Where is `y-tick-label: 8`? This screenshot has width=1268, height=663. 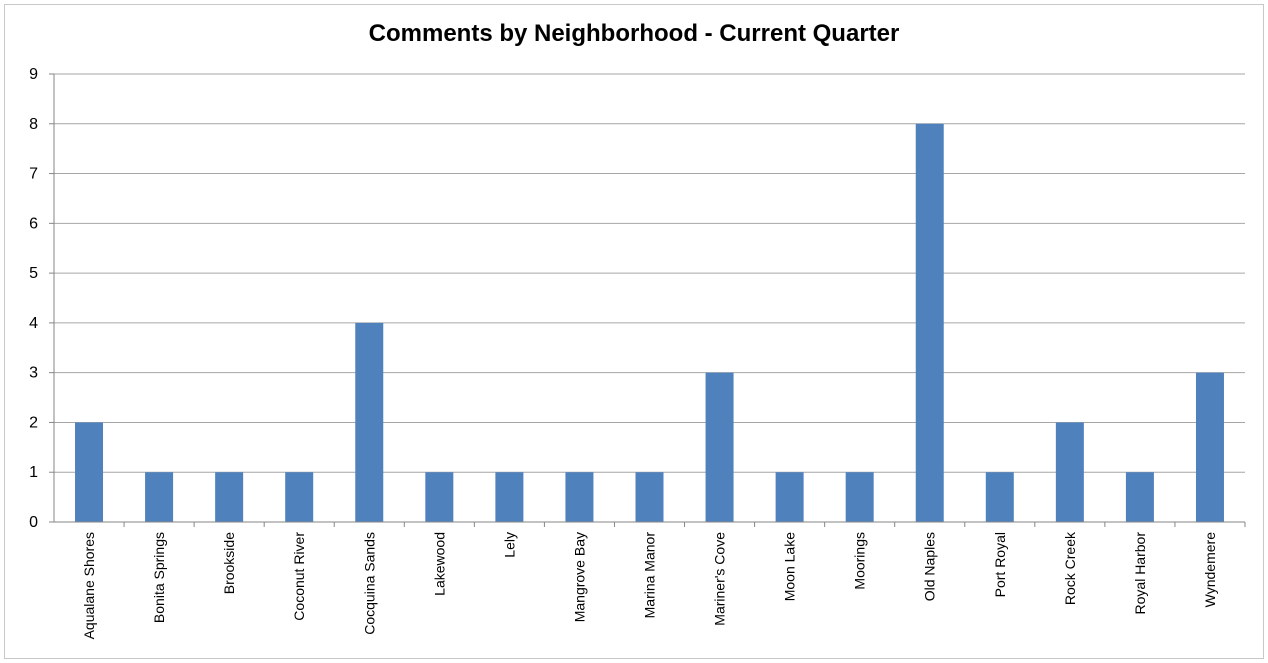
y-tick-label: 8 is located at coordinates (33, 124).